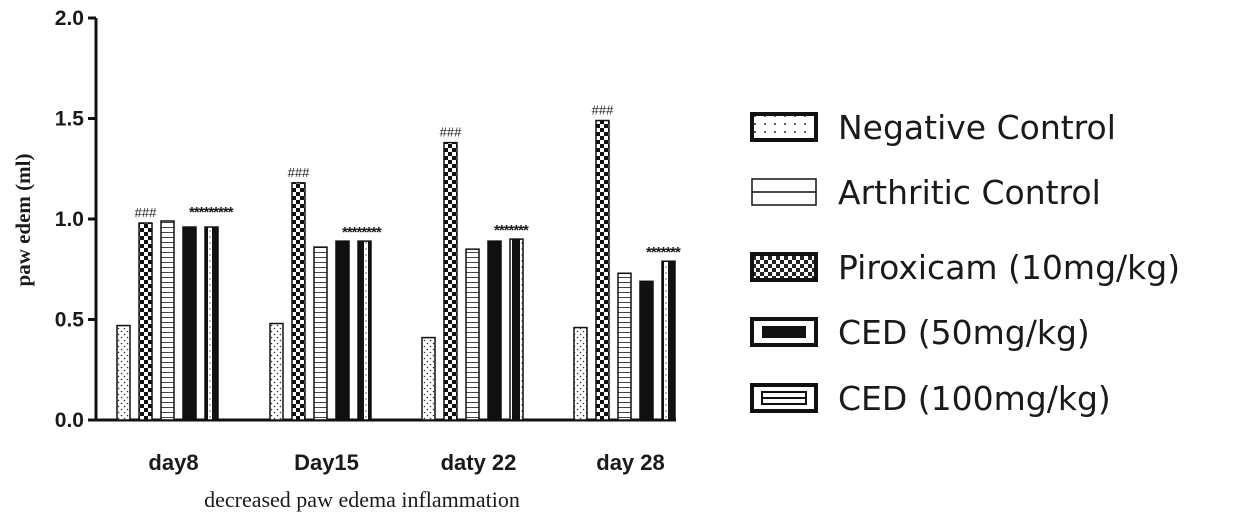 Image resolution: width=1250 pixels, height=527 pixels. I want to click on x-axis-label: decreased paw edema inflammation, so click(362, 499).